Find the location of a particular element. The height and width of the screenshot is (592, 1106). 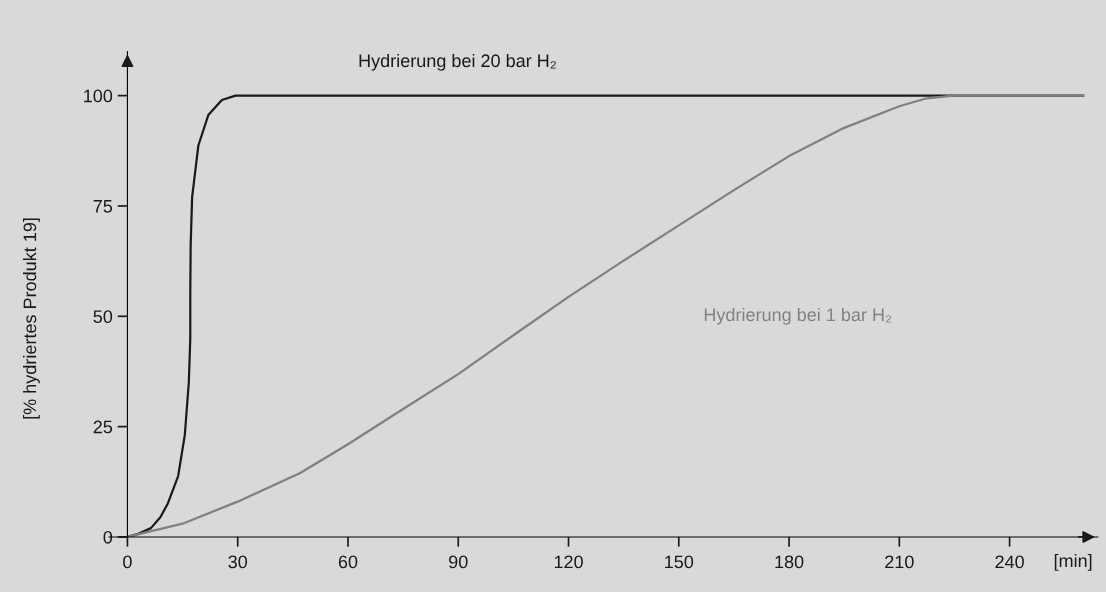

x-tick-label: 210 is located at coordinates (899, 562).